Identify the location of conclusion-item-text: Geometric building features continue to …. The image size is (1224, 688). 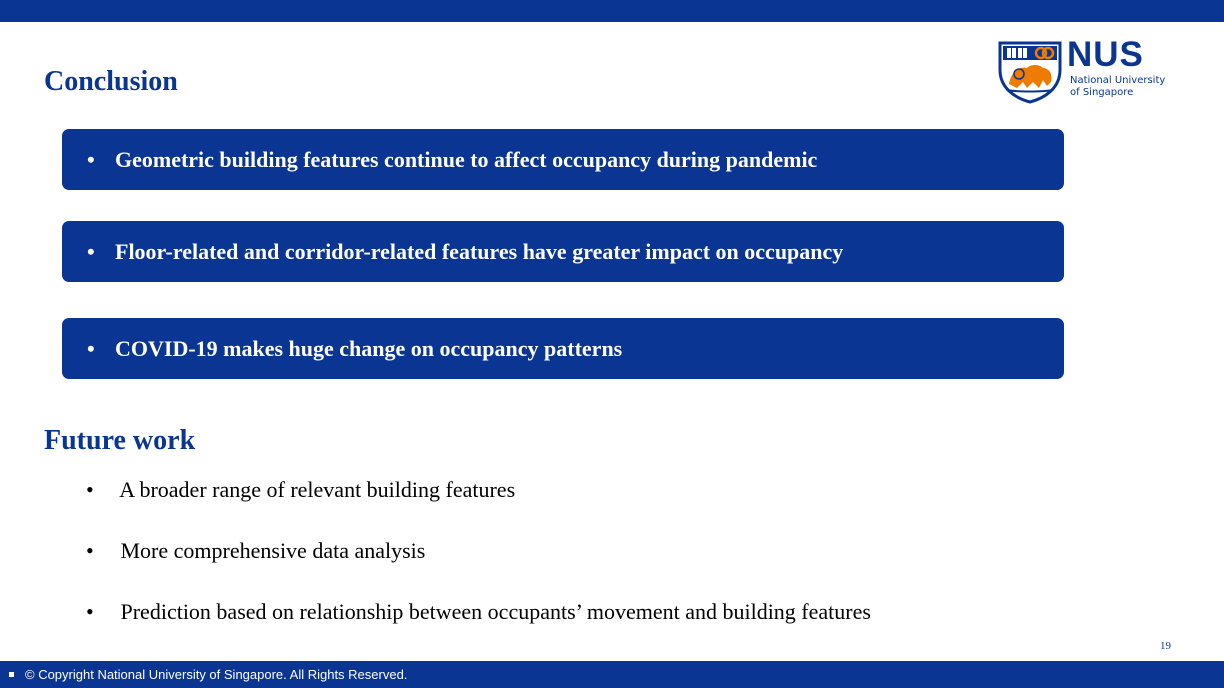
(466, 159).